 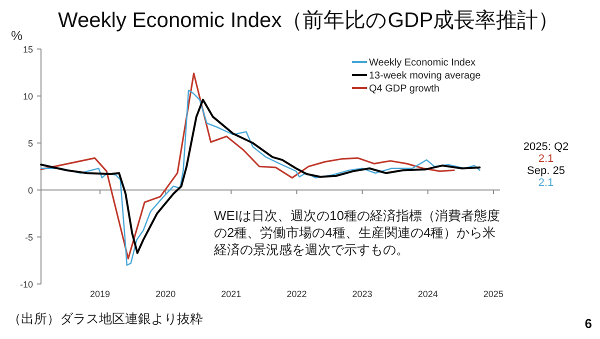 What do you see at coordinates (362, 294) in the screenshot?
I see `x-tick-label: 2023` at bounding box center [362, 294].